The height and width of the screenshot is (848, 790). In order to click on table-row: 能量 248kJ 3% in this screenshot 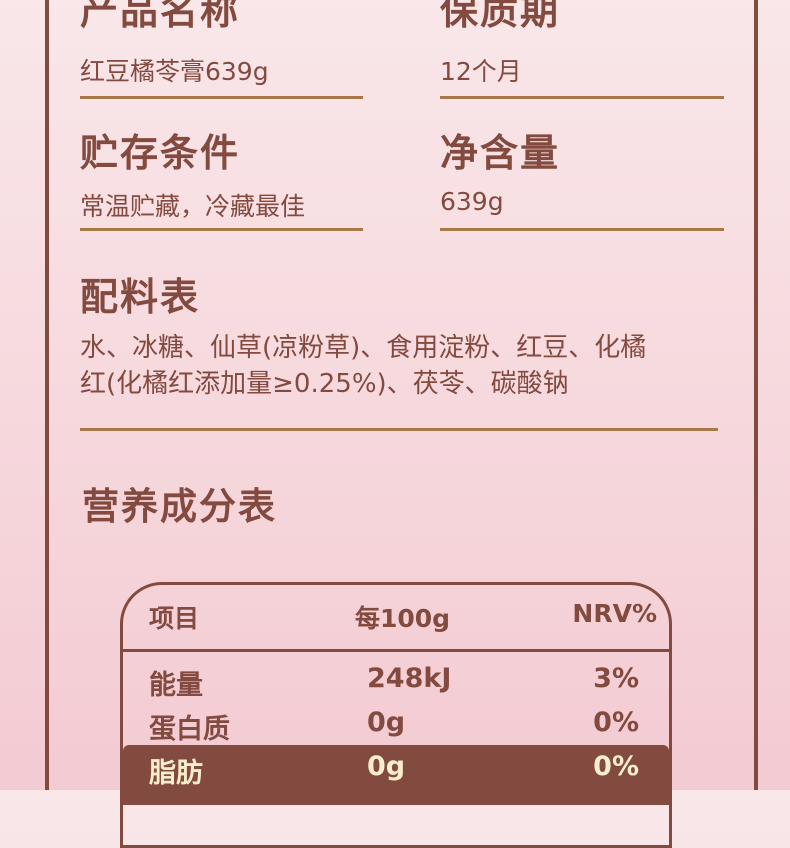, I will do `click(396, 679)`.